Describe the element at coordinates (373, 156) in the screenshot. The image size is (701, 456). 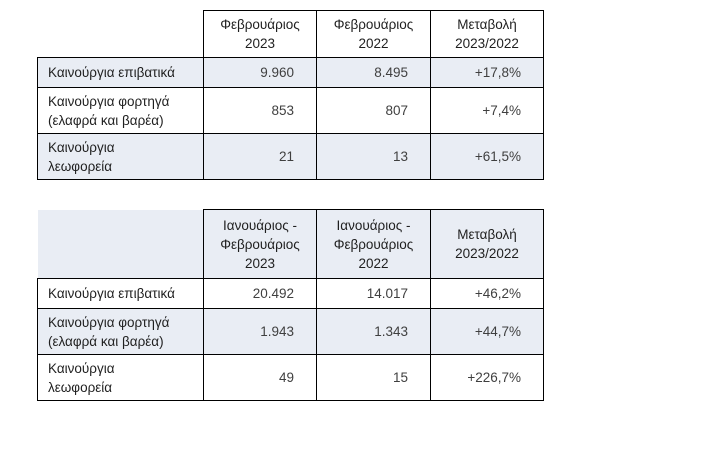
I see `value-previous: 13` at that location.